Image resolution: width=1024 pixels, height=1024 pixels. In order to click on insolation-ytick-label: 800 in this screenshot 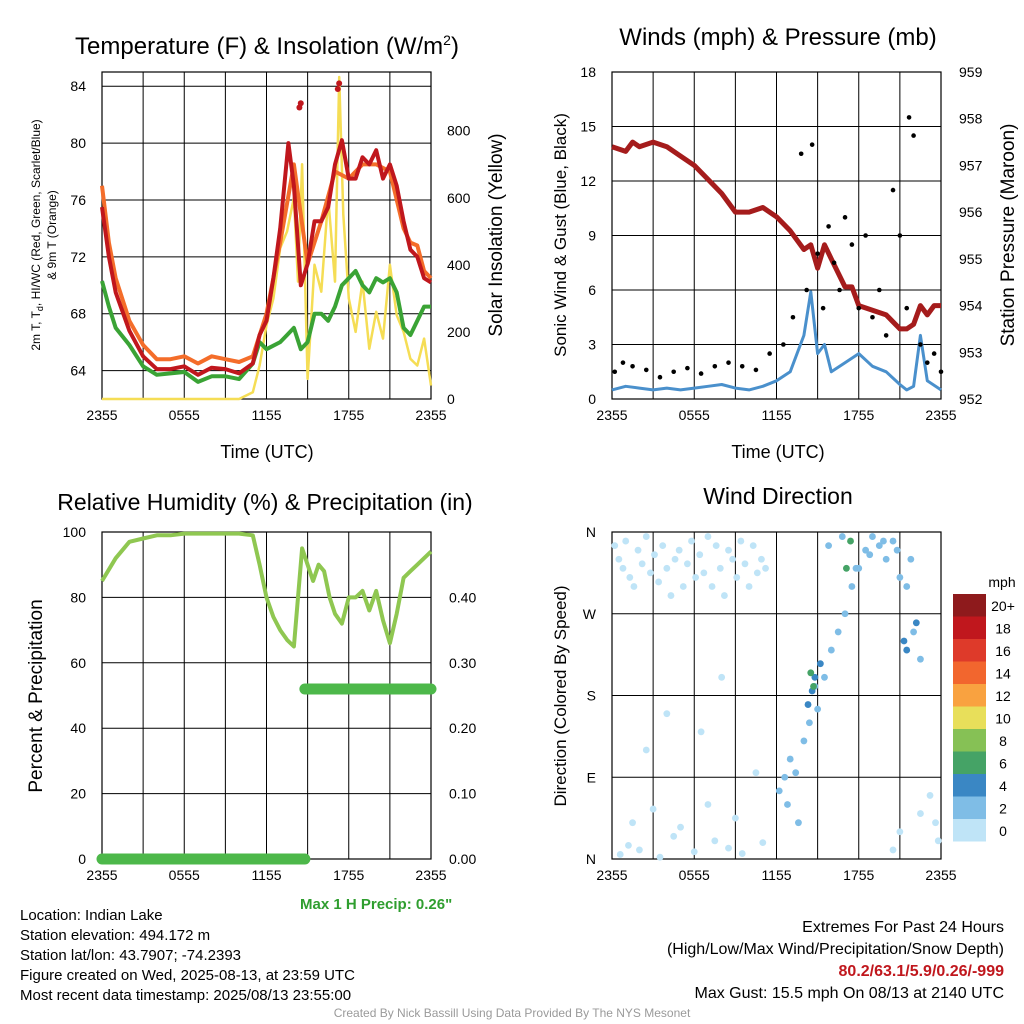, I will do `click(459, 131)`.